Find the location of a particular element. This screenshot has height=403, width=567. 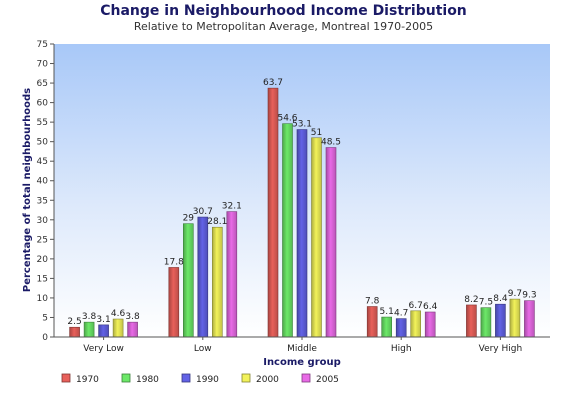

bar-1980-very-high is located at coordinates (486, 322).